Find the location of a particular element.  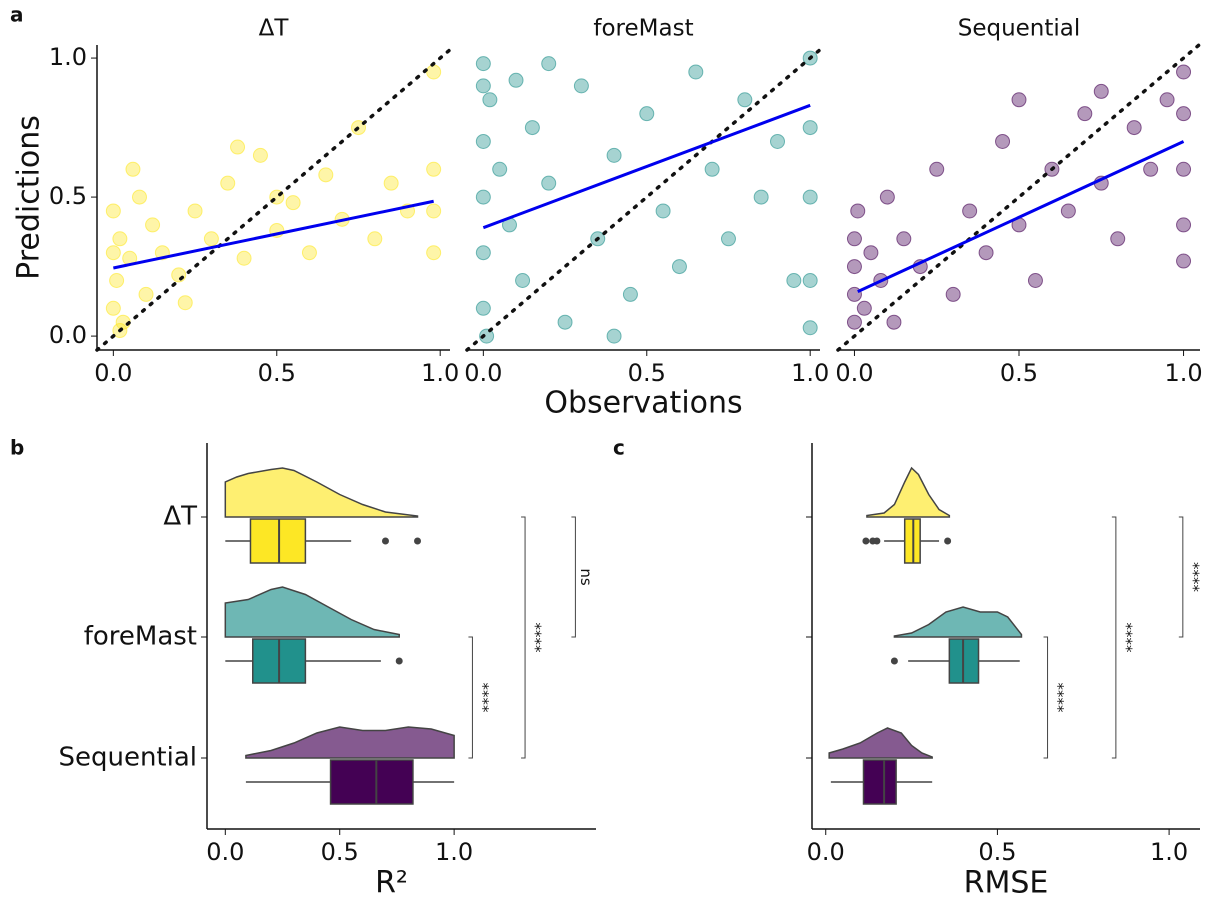

subplot-title: foreMast is located at coordinates (643, 29).